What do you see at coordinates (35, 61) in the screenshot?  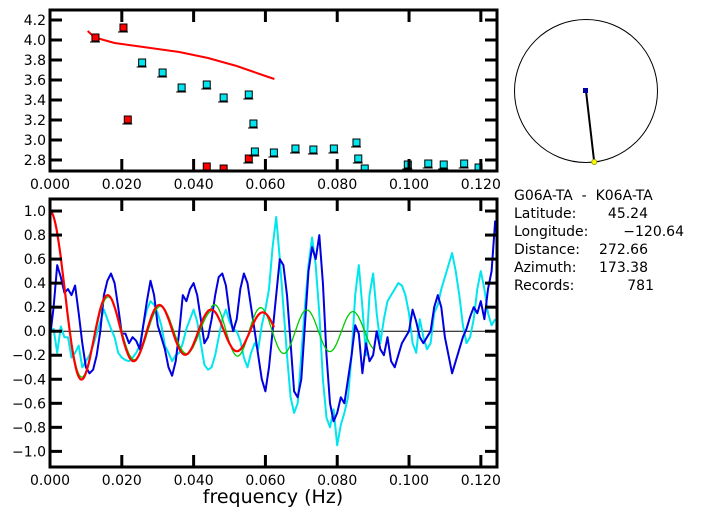 I see `dispersion-ytick-label: 3.8` at bounding box center [35, 61].